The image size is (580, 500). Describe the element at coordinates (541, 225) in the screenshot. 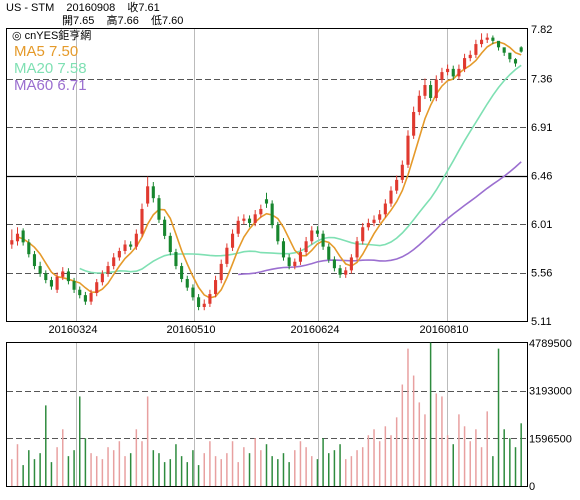

I see `price-tick-label: 6.01` at that location.